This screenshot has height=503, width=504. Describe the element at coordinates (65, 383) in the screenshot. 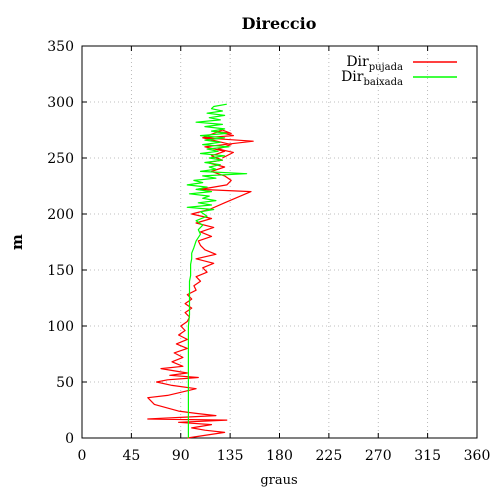

I see `y-tick-label: 50` at that location.